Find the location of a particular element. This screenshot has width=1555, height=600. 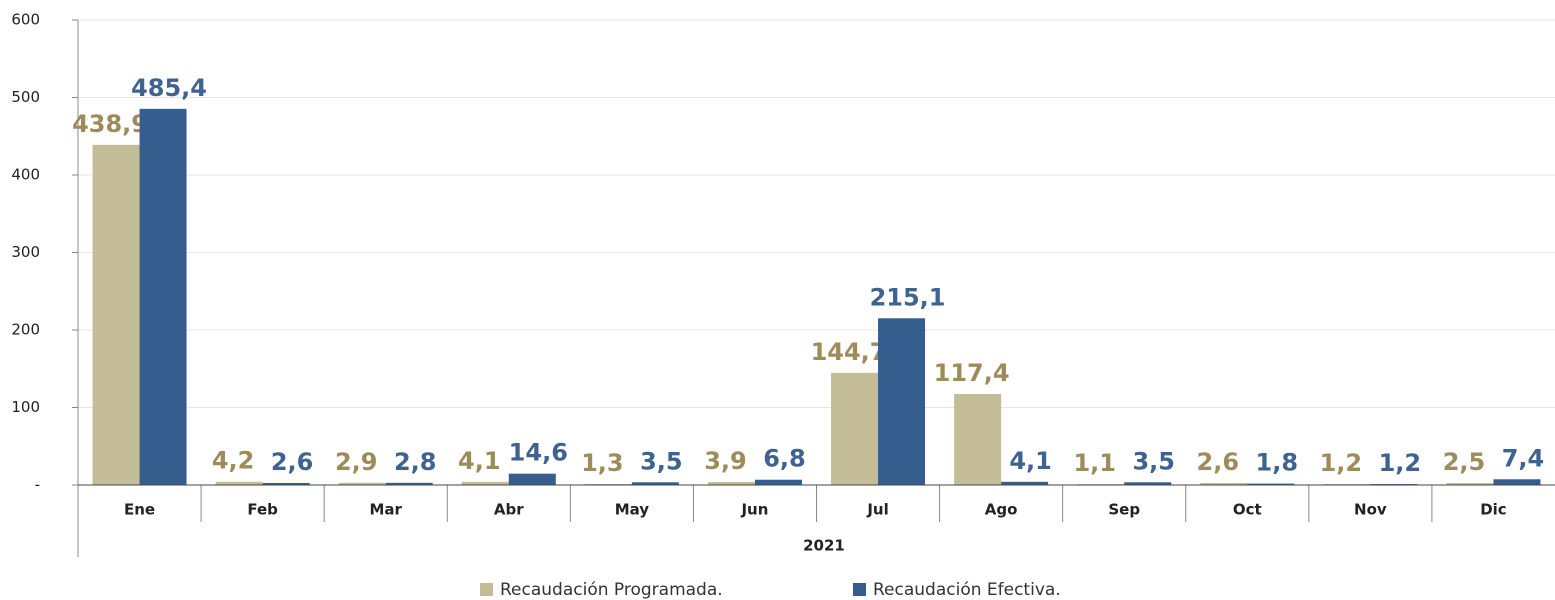

data-label: 7,4 is located at coordinates (1523, 458).